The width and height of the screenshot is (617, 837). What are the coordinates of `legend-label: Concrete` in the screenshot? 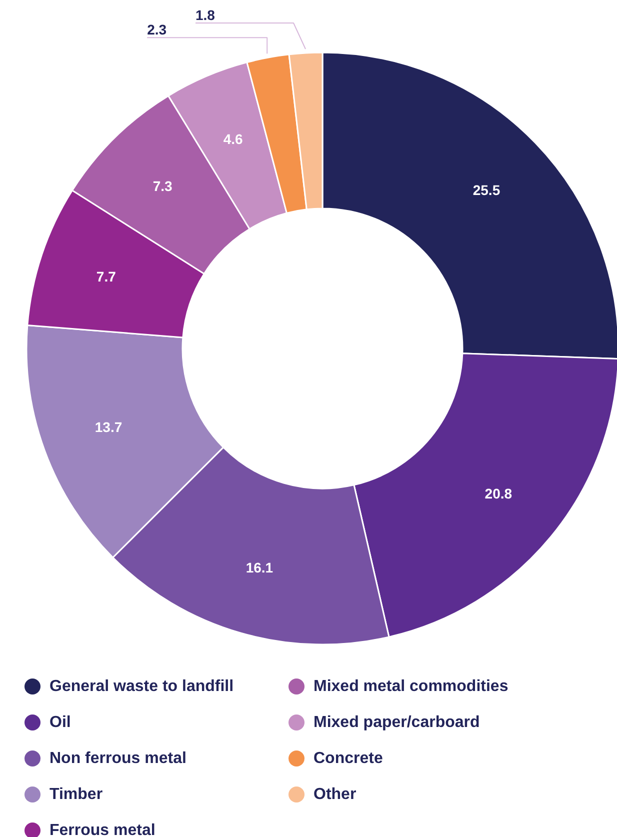 It's located at (348, 758).